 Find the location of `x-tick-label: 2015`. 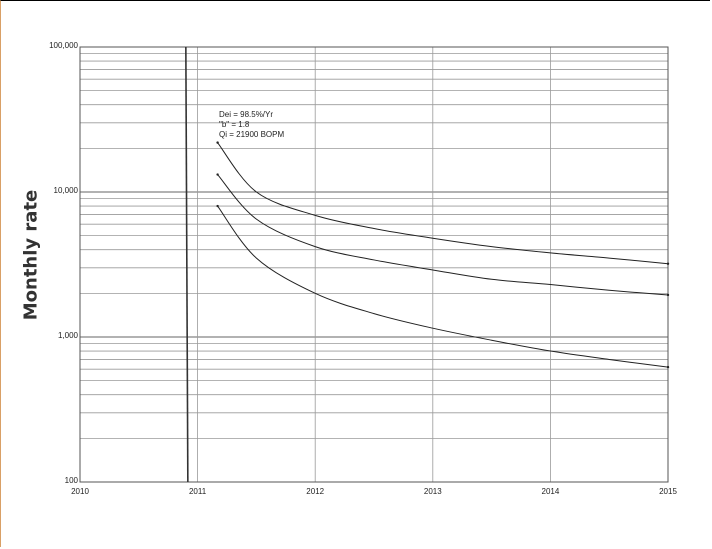

x-tick-label: 2015 is located at coordinates (668, 491).